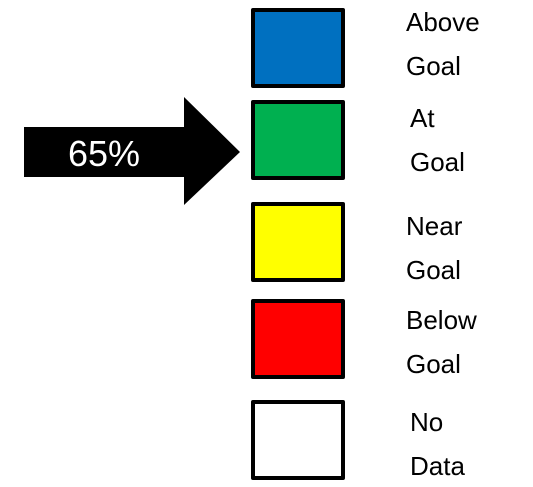  I want to click on swatch-above-goal, so click(298, 48).